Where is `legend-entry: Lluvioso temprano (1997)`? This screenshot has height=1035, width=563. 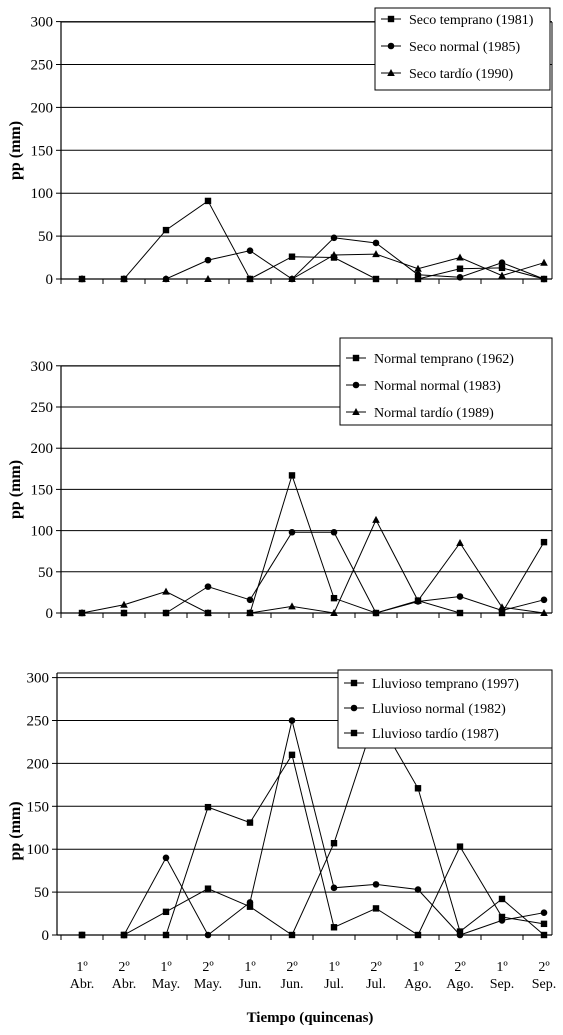 legend-entry: Lluvioso temprano (1997) is located at coordinates (445, 684).